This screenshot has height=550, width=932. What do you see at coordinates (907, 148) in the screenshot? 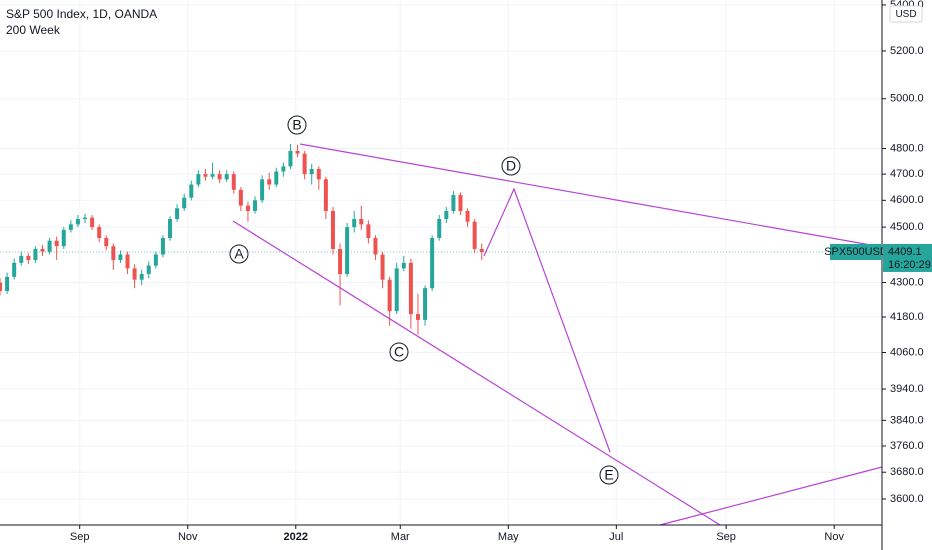
I see `y-tick-label: 4800.0` at bounding box center [907, 148].